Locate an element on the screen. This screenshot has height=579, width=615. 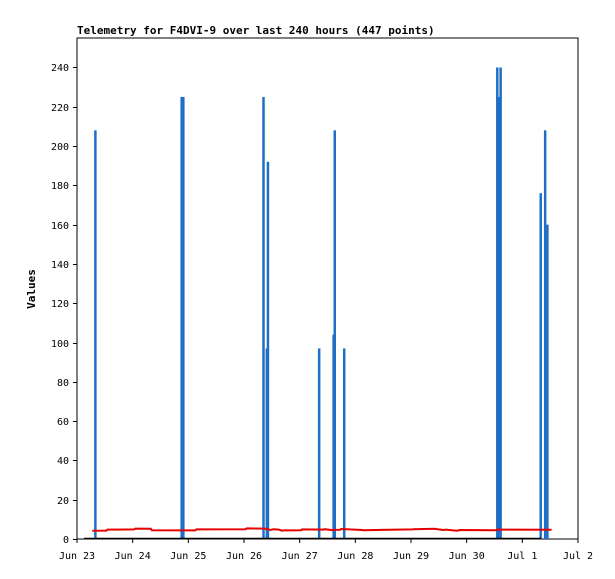
x-tick-label: Jun 29 is located at coordinates (411, 556).